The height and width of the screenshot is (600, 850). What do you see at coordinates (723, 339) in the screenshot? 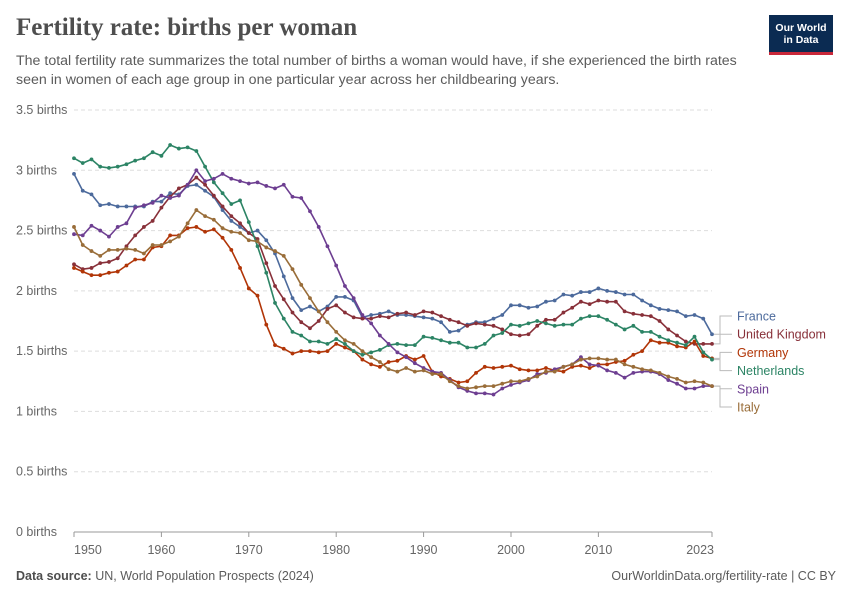
I see `legend-connector-united-kingdom` at bounding box center [723, 339].